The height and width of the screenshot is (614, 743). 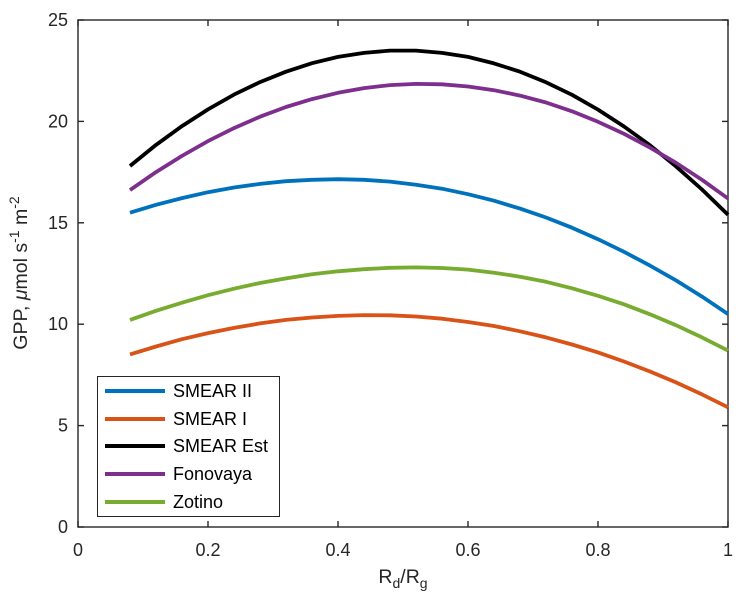 I want to click on legend-label: Fonovaya, so click(x=213, y=474).